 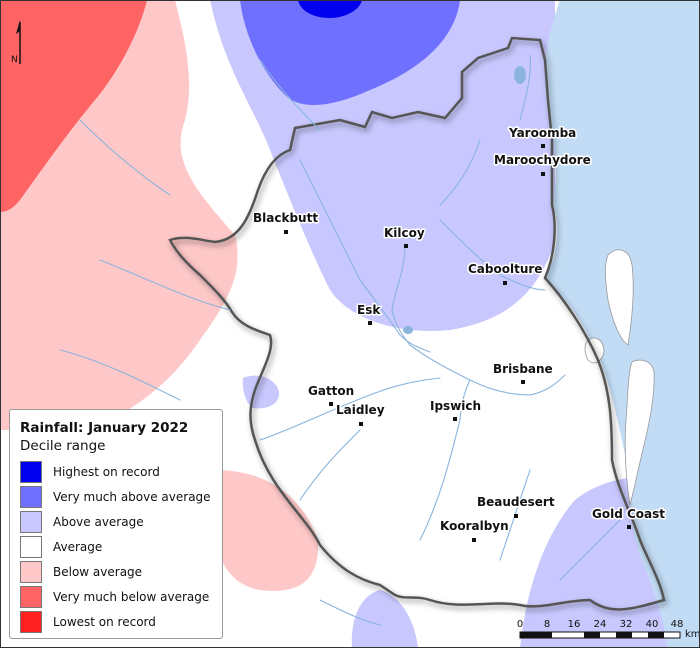 I want to click on scale-bar: 0 8 16 24 32 40 48 km, so click(x=608, y=629).